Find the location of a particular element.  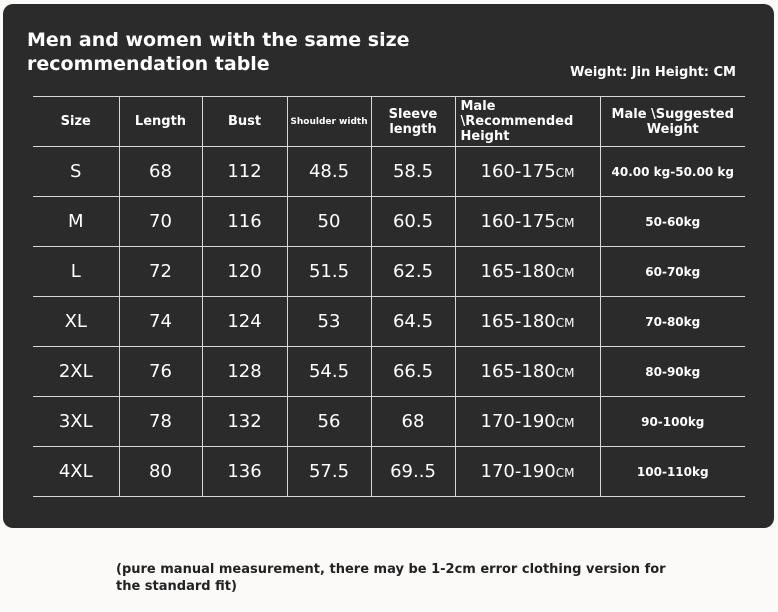

cell-shoulder: 51.5 is located at coordinates (329, 272).